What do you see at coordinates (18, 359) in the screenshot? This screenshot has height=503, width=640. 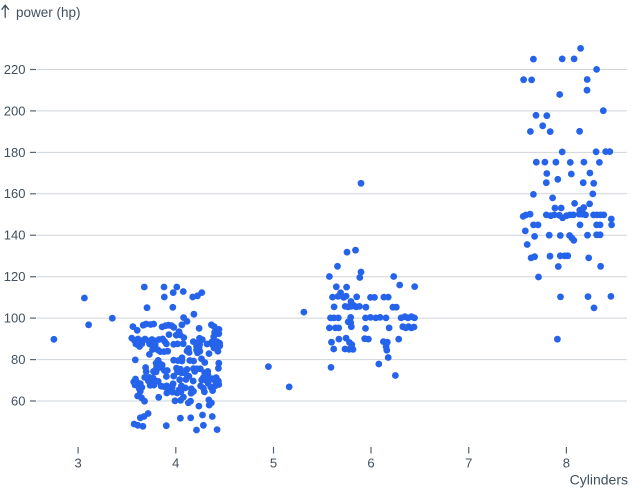 I see `svg-text: 80` at bounding box center [18, 359].